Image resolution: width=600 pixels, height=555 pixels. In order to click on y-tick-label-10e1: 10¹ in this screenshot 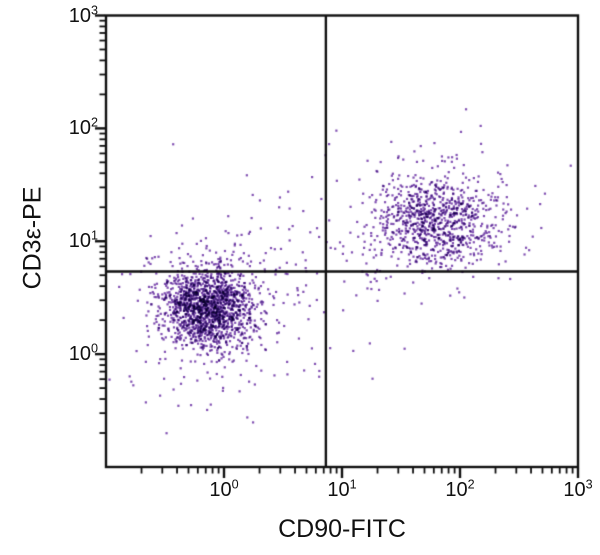, I will do `click(83, 240)`.